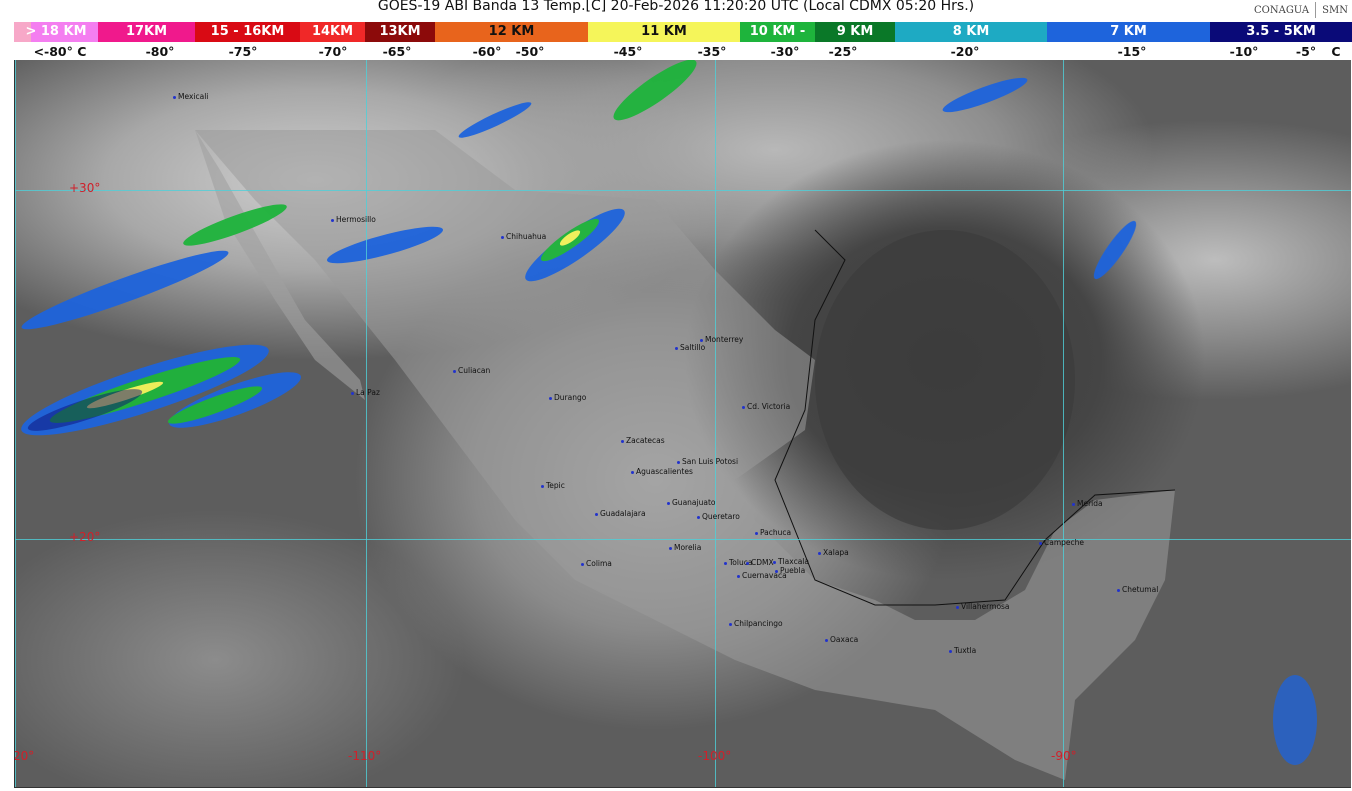 The height and width of the screenshot is (791, 1352). I want to click on city-label: CDMX, so click(760, 562).